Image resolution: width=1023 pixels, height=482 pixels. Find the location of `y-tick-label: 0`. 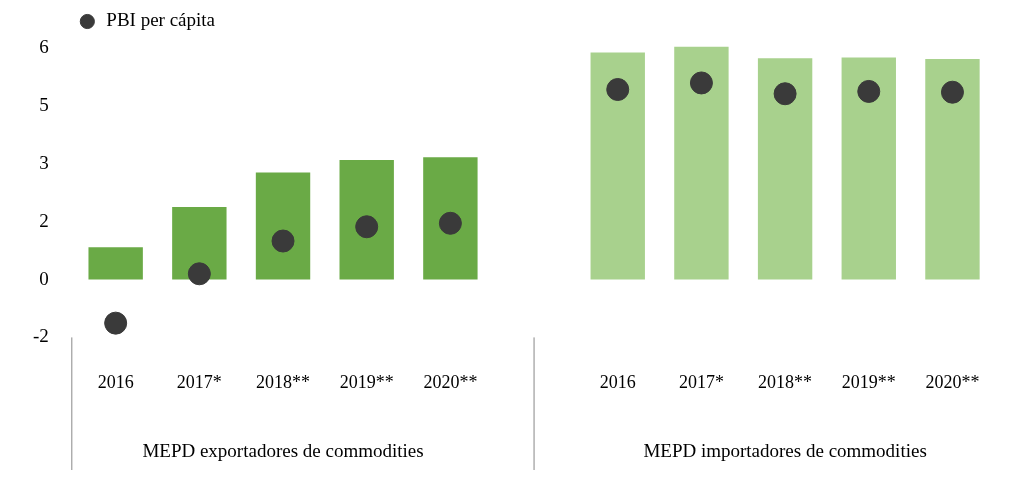

y-tick-label: 0 is located at coordinates (44, 278).